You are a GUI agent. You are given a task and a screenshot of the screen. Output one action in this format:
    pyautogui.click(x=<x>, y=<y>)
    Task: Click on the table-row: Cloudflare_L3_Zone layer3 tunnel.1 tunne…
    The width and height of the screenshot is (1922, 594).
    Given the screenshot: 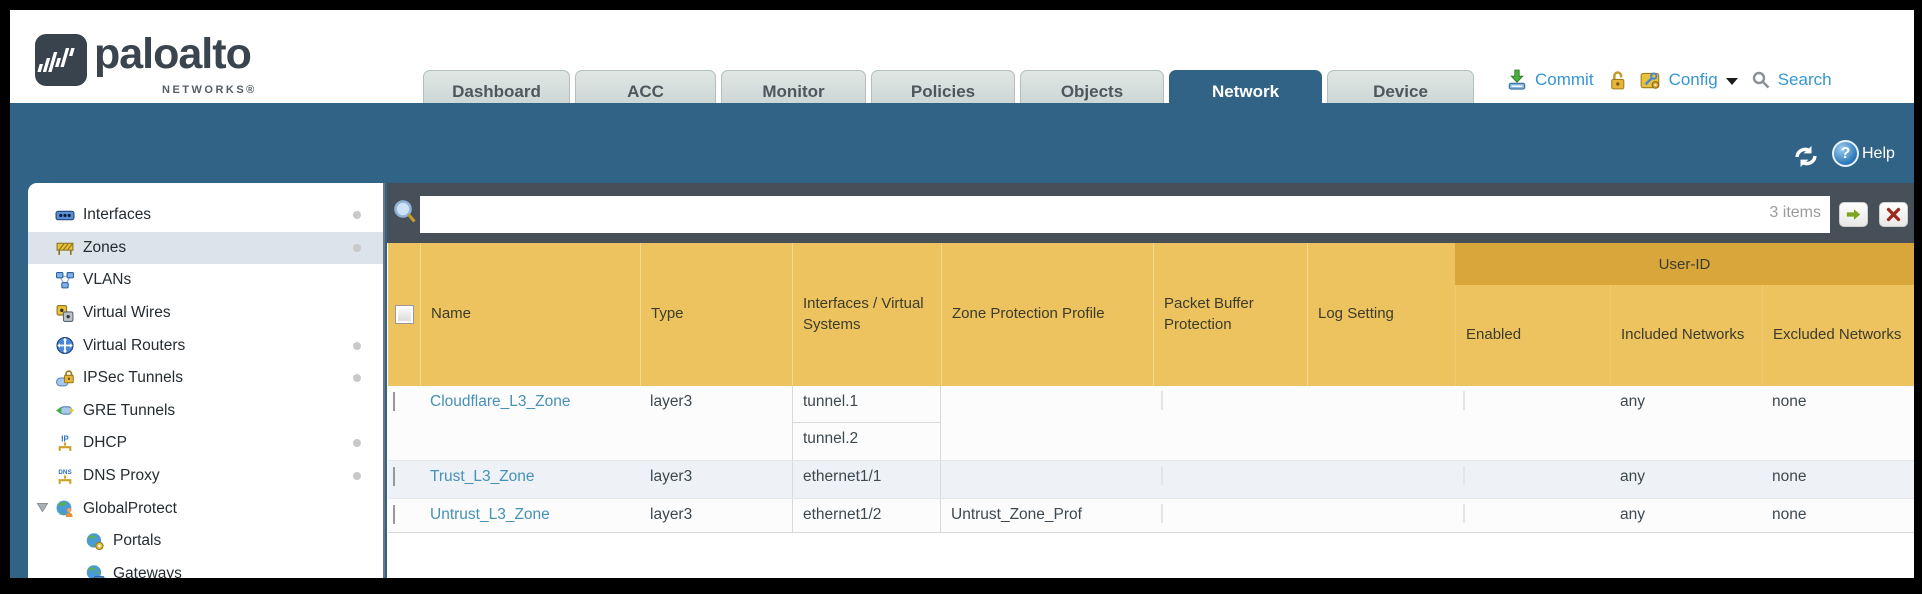 What is the action you would take?
    pyautogui.click(x=1151, y=423)
    